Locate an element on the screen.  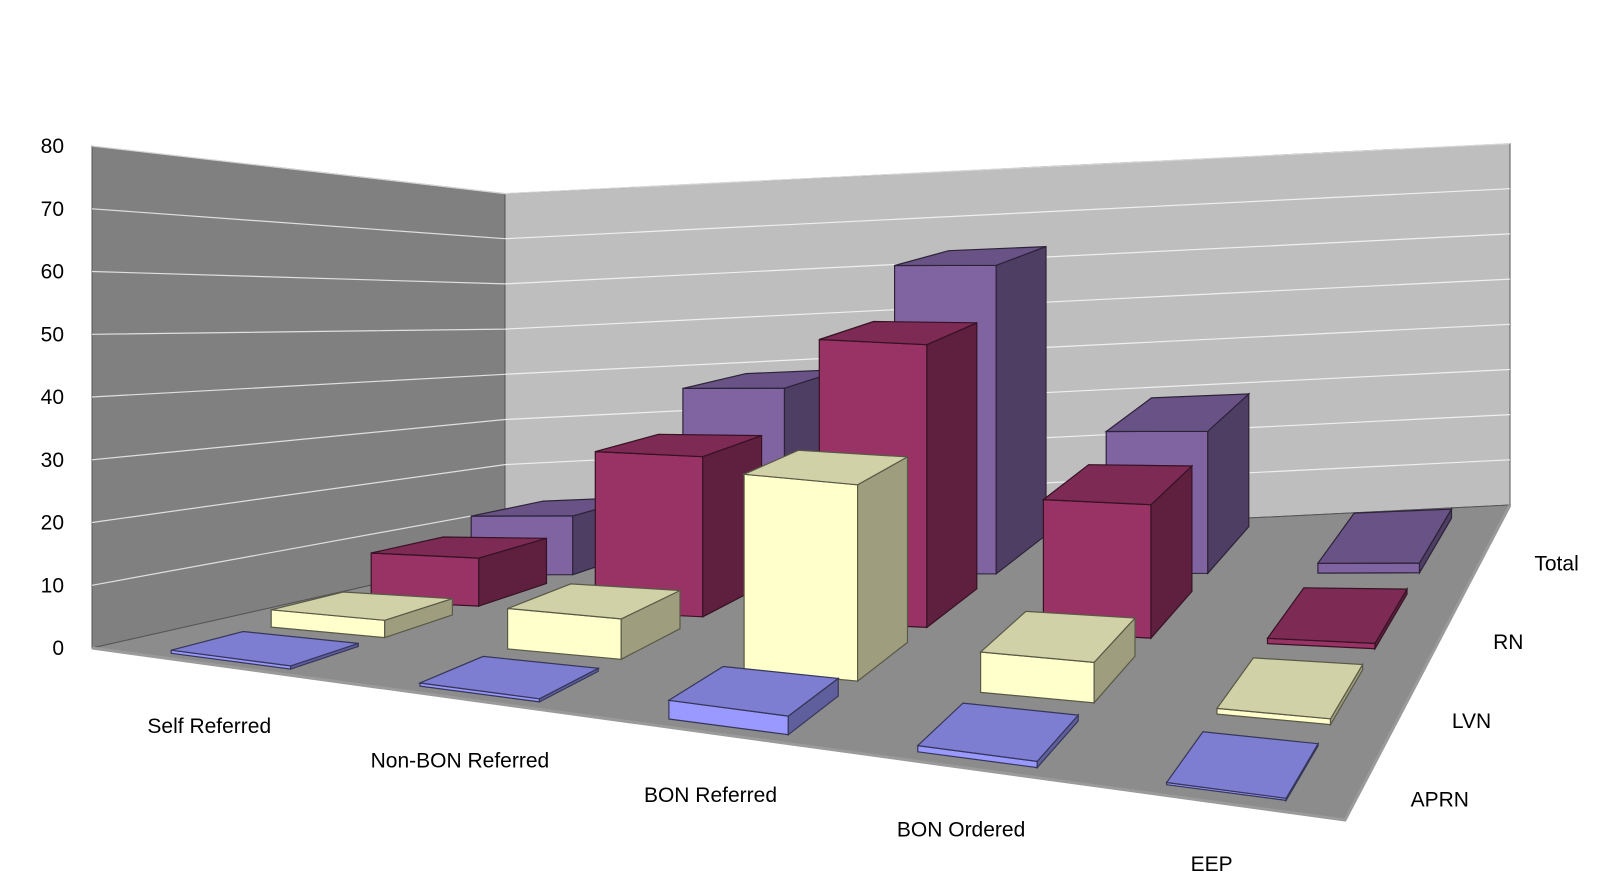
x-tick-label: BON Ordered is located at coordinates (961, 829).